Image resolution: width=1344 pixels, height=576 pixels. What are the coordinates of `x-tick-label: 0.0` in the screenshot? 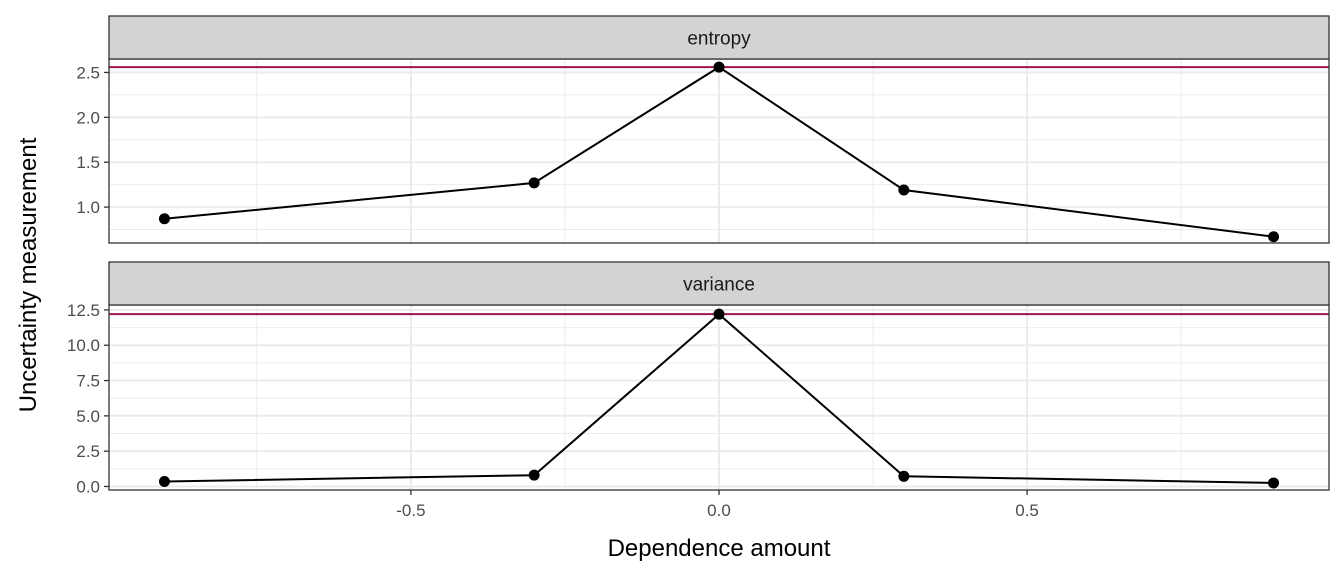 It's located at (719, 510).